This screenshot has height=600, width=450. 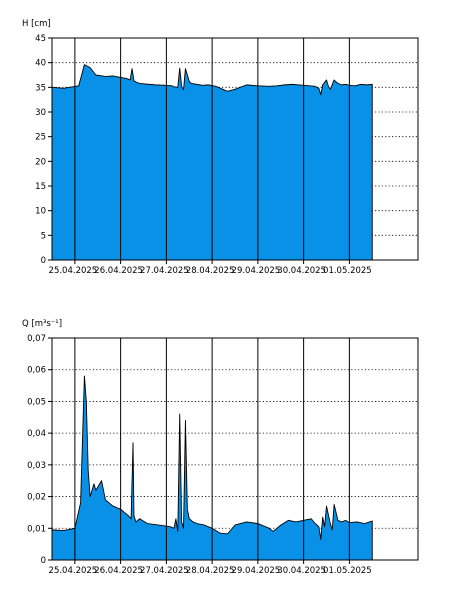 What do you see at coordinates (40, 39) in the screenshot?
I see `y-tick-label: 45` at bounding box center [40, 39].